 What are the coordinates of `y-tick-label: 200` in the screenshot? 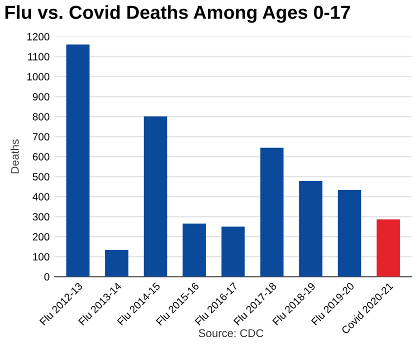 It's located at (41, 237).